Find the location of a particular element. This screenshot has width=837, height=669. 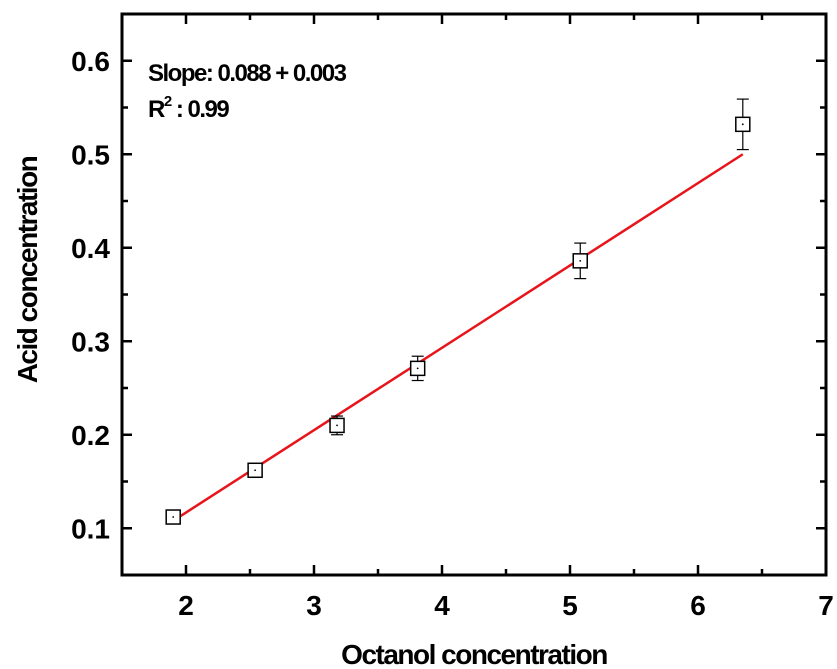

r2-annotation: R2 : 0.99 is located at coordinates (188, 108).